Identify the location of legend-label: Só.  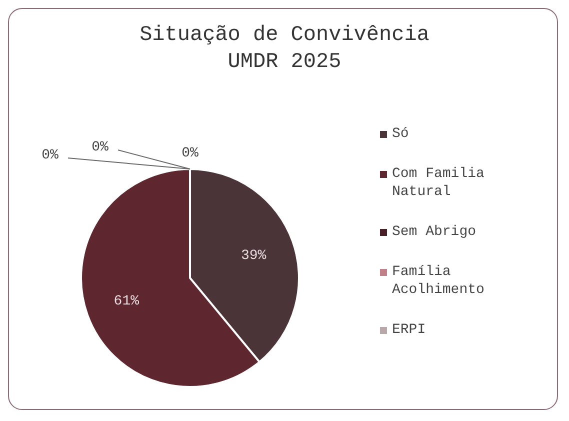
(400, 134).